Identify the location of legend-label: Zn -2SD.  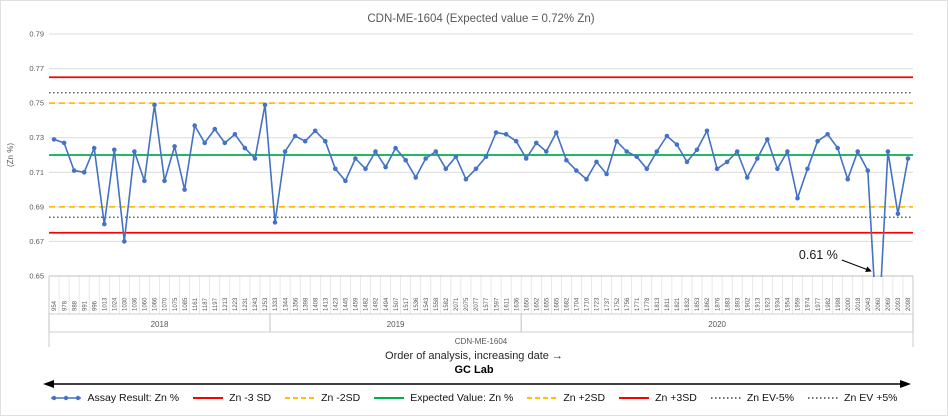
(341, 398).